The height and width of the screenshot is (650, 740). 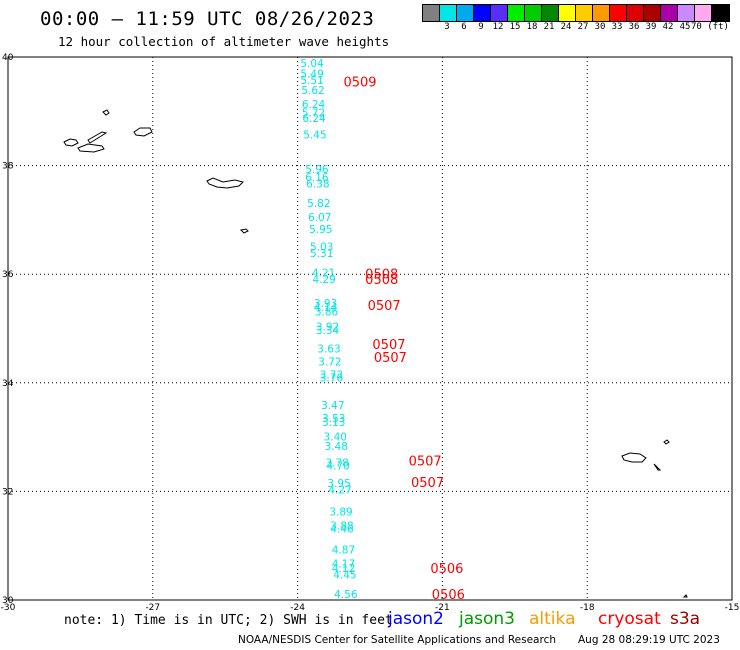 I want to click on color-scale-label: 24, so click(x=566, y=27).